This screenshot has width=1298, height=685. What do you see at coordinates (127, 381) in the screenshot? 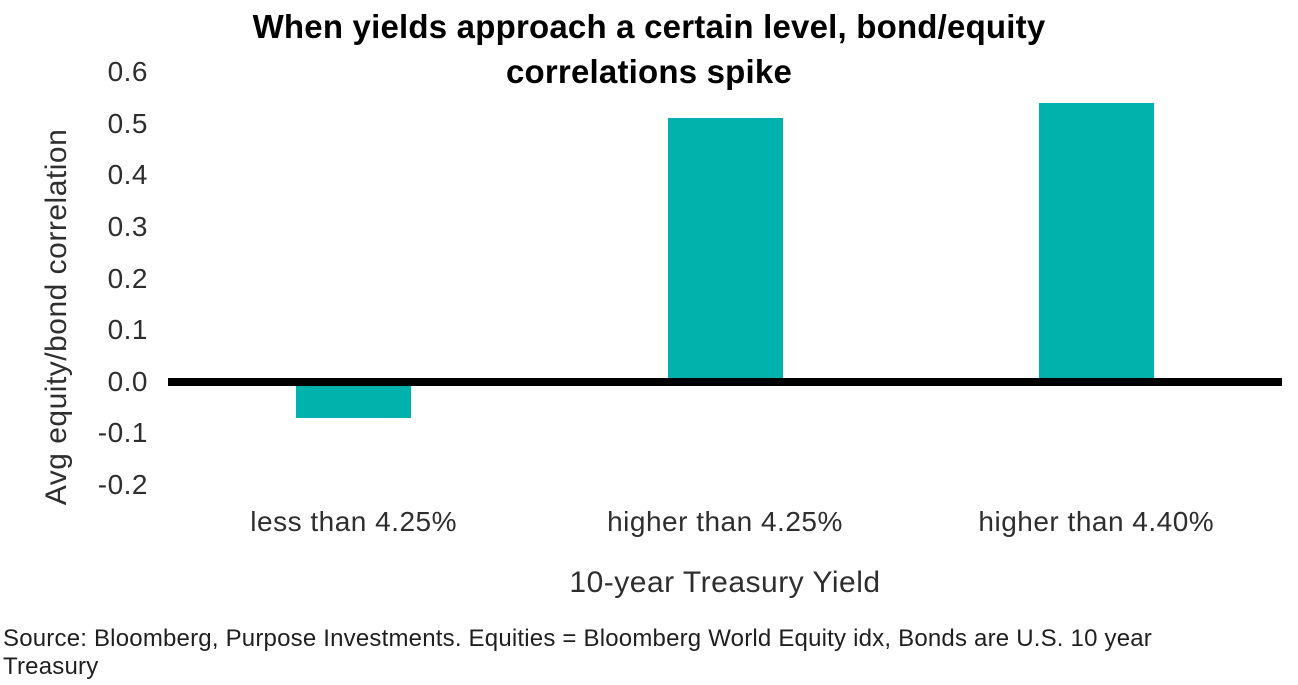
I see `y-tick-label: 0.0` at bounding box center [127, 381].